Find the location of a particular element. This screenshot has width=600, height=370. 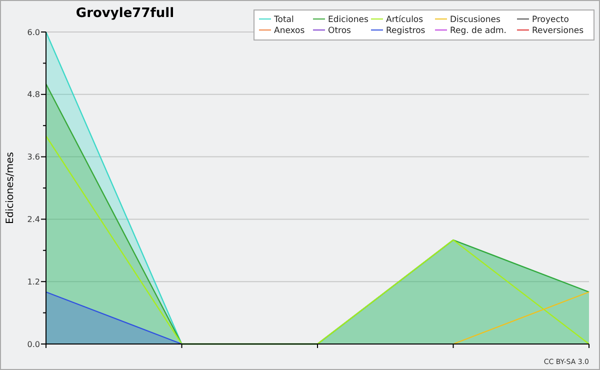

legend-label: Ediciones is located at coordinates (348, 19).